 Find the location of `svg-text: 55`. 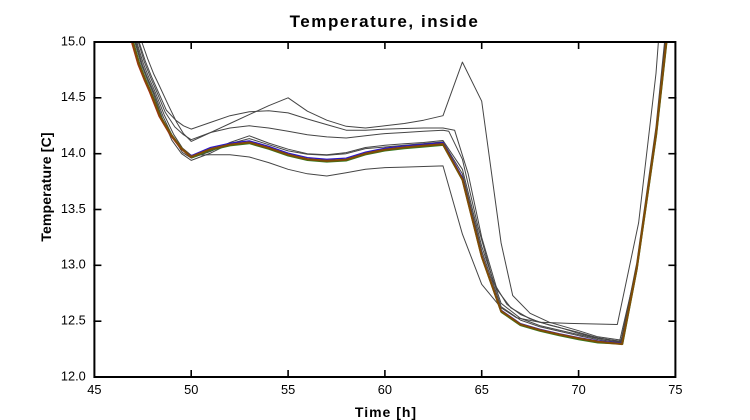

svg-text: 55 is located at coordinates (288, 389).